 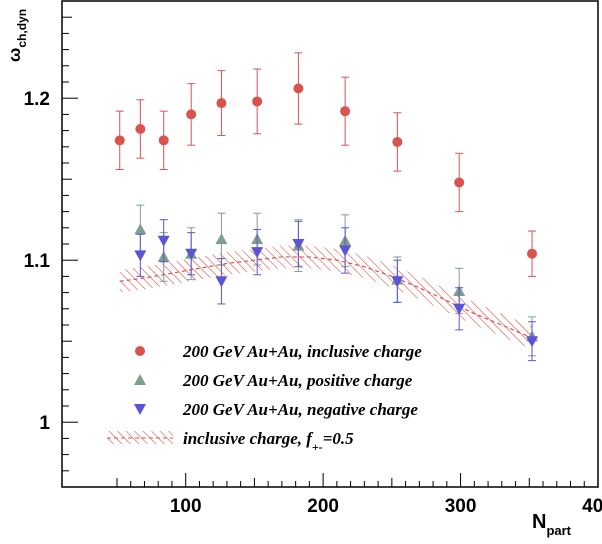 I want to click on x-axis-title-sub: part, so click(x=558, y=530).